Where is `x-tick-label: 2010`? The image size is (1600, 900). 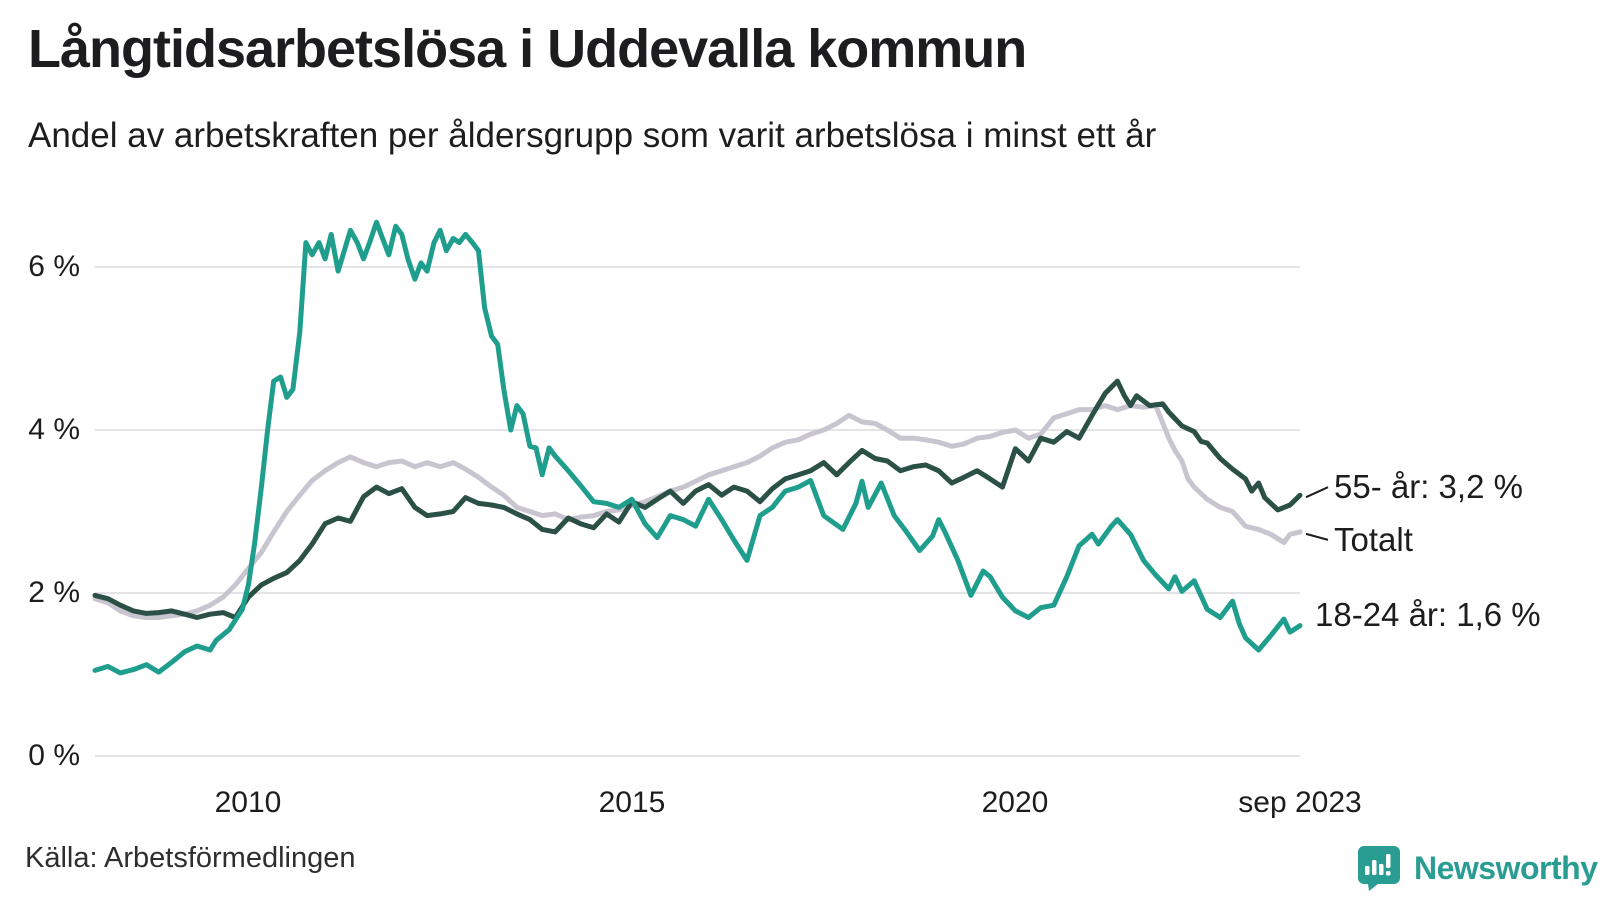
x-tick-label: 2010 is located at coordinates (248, 802).